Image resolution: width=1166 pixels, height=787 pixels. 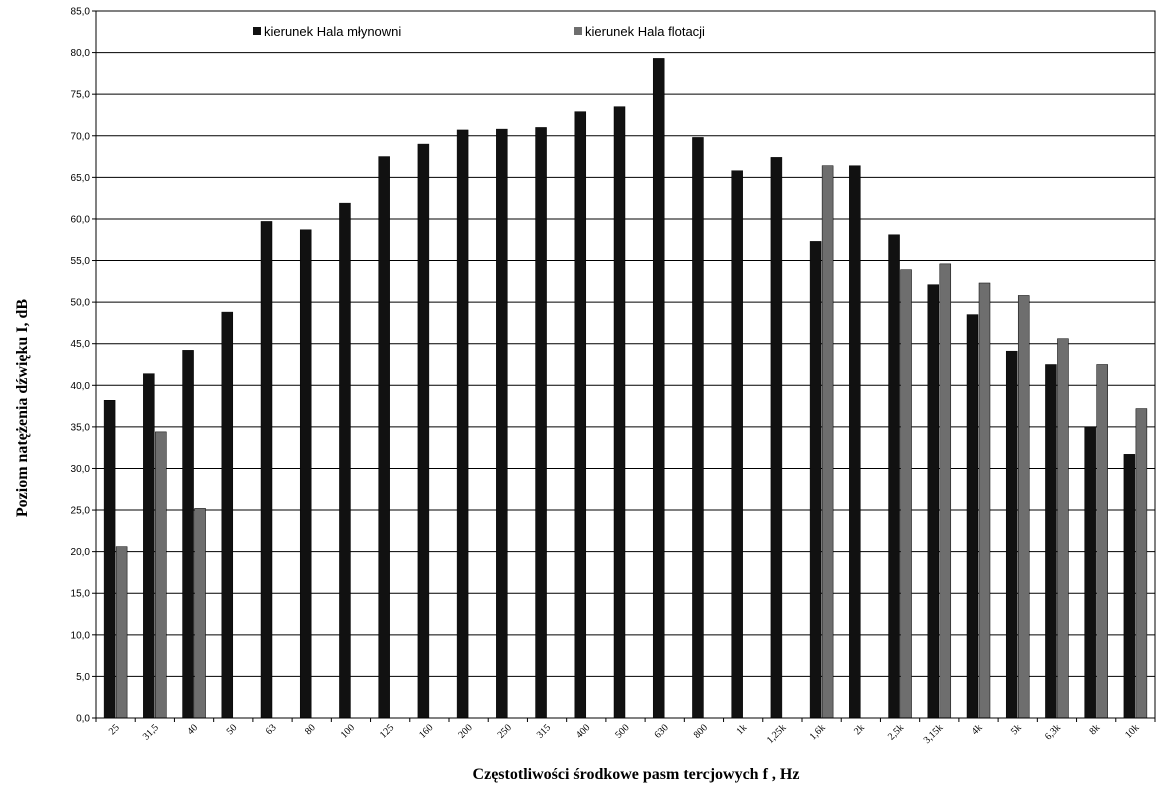 What do you see at coordinates (1094, 729) in the screenshot?
I see `x-tick-label: 8k` at bounding box center [1094, 729].